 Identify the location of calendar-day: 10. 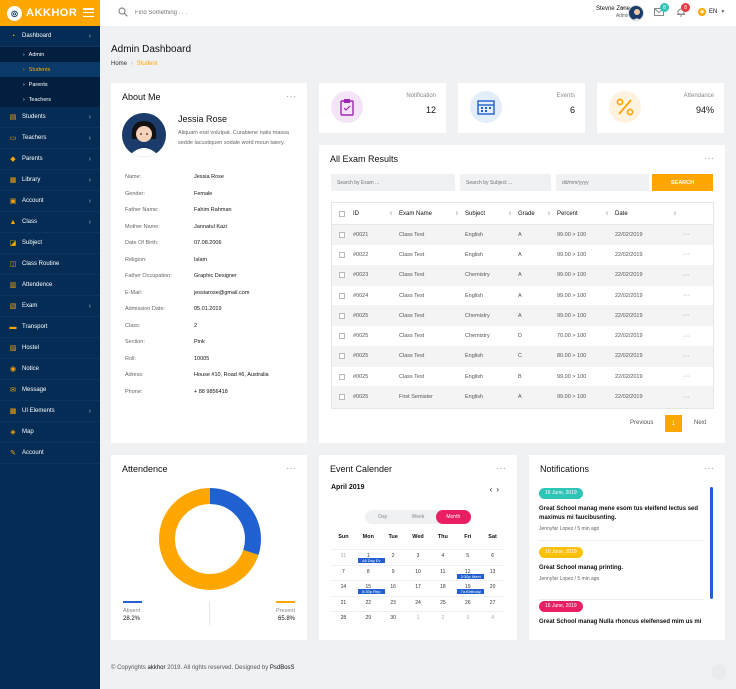
(418, 573).